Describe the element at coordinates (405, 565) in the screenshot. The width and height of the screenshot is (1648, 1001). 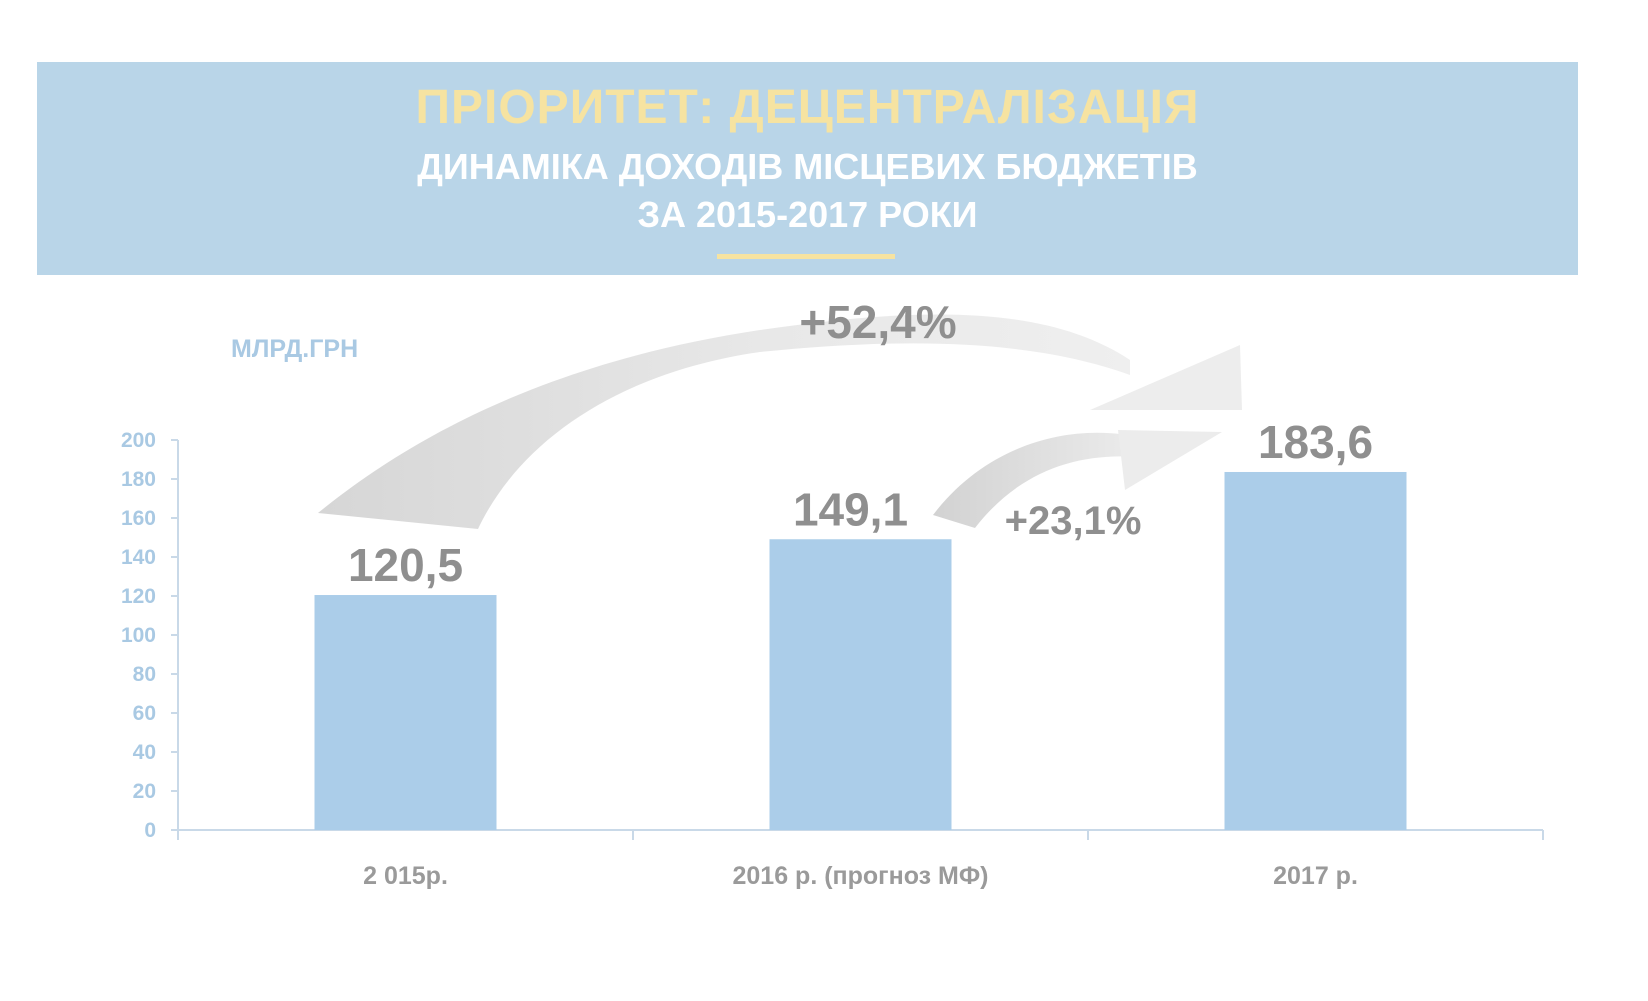
I see `bar-value-label: 120,5` at that location.